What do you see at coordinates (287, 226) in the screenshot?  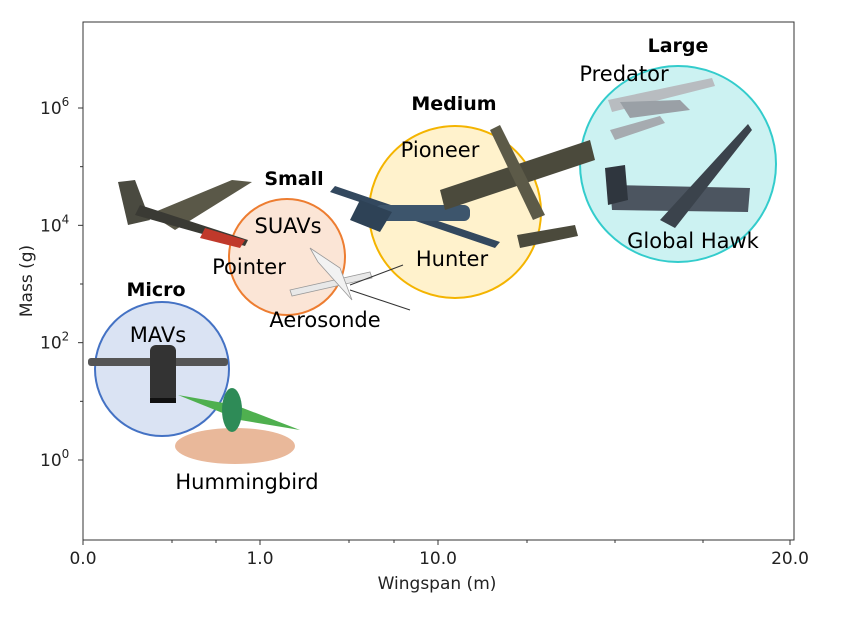 I see `group-label-suavs: SUAVs` at bounding box center [287, 226].